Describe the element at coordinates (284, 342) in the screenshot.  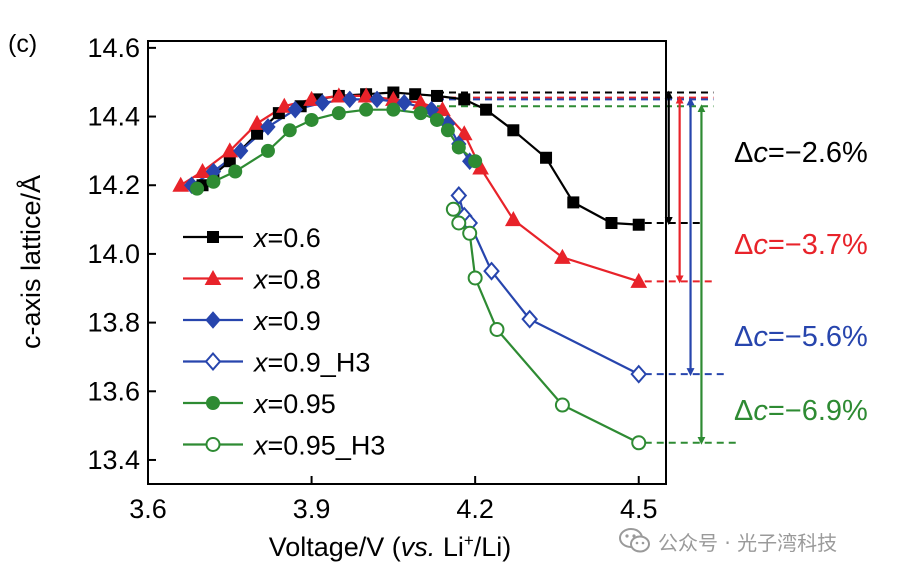
I see `legend: x=0.6x=0.8x=0.9x=0.9_H3x=0.95x=0.95_H3` at that location.